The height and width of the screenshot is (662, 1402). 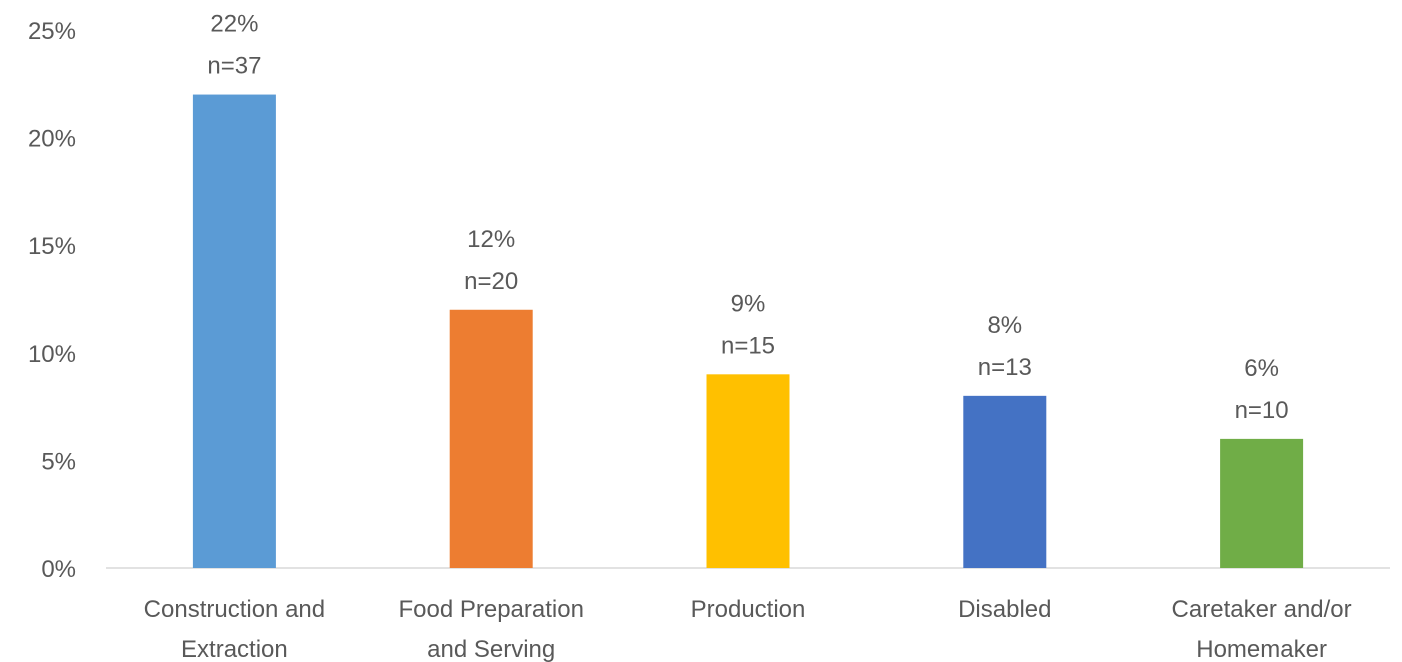 What do you see at coordinates (234, 649) in the screenshot?
I see `x-tick-label: Extraction` at bounding box center [234, 649].